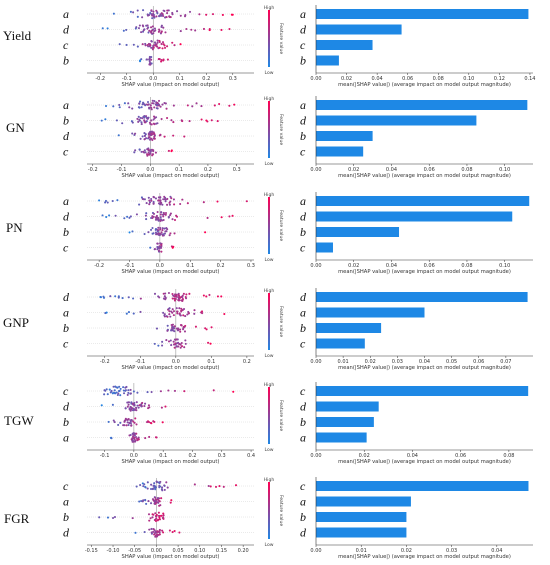 Image resolution: width=550 pixels, height=565 pixels. I want to click on x-tick-label: 0.00, so click(315, 79).